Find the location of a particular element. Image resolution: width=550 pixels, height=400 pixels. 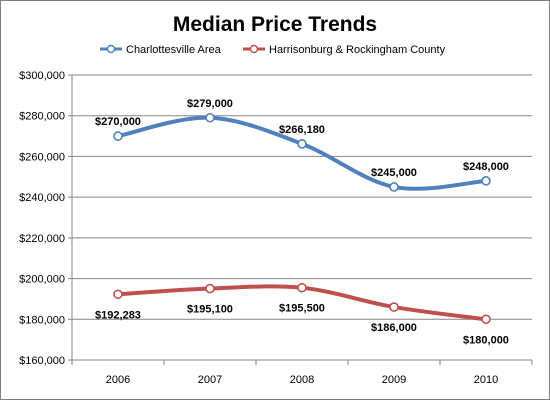

x-tick-label: 2008 is located at coordinates (302, 380).